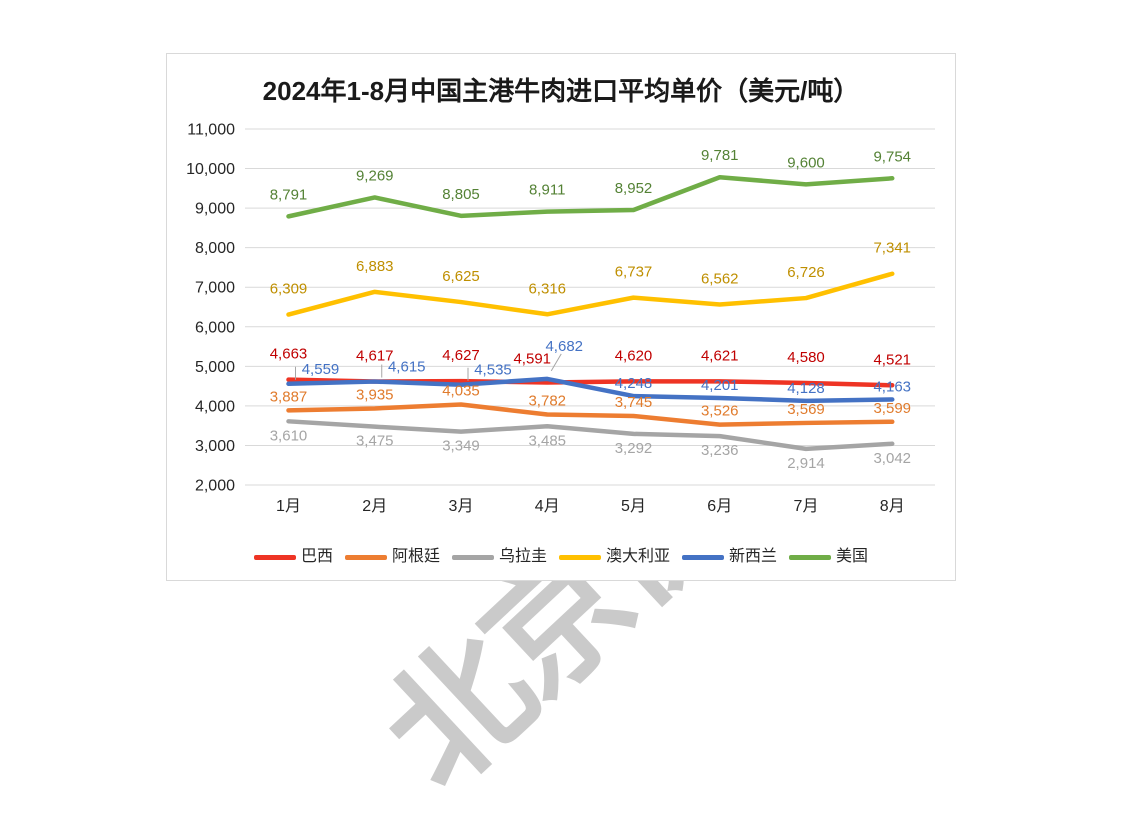 The height and width of the screenshot is (828, 1125). Describe the element at coordinates (753, 556) in the screenshot. I see `legend-label: 新西兰` at that location.